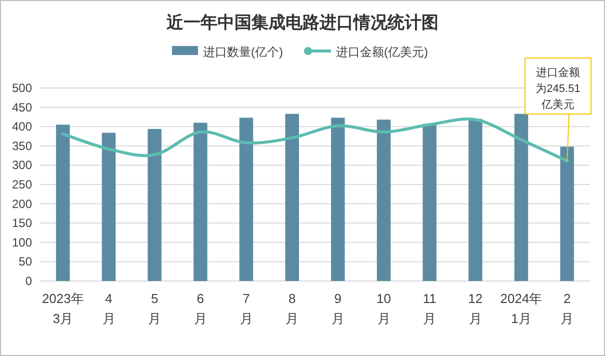 This screenshot has height=356, width=605. What do you see at coordinates (22, 145) in the screenshot?
I see `y-tick-label: 350` at bounding box center [22, 145].